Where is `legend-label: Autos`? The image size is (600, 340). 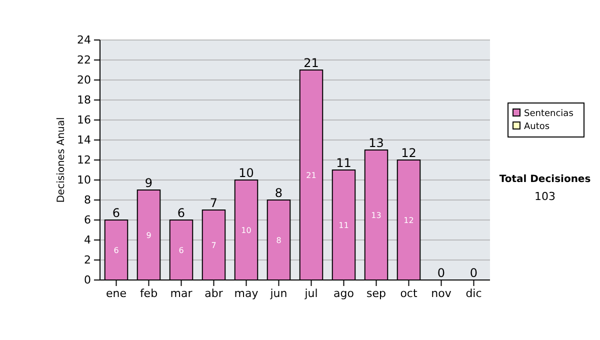
legend-label: Autos is located at coordinates (537, 127).